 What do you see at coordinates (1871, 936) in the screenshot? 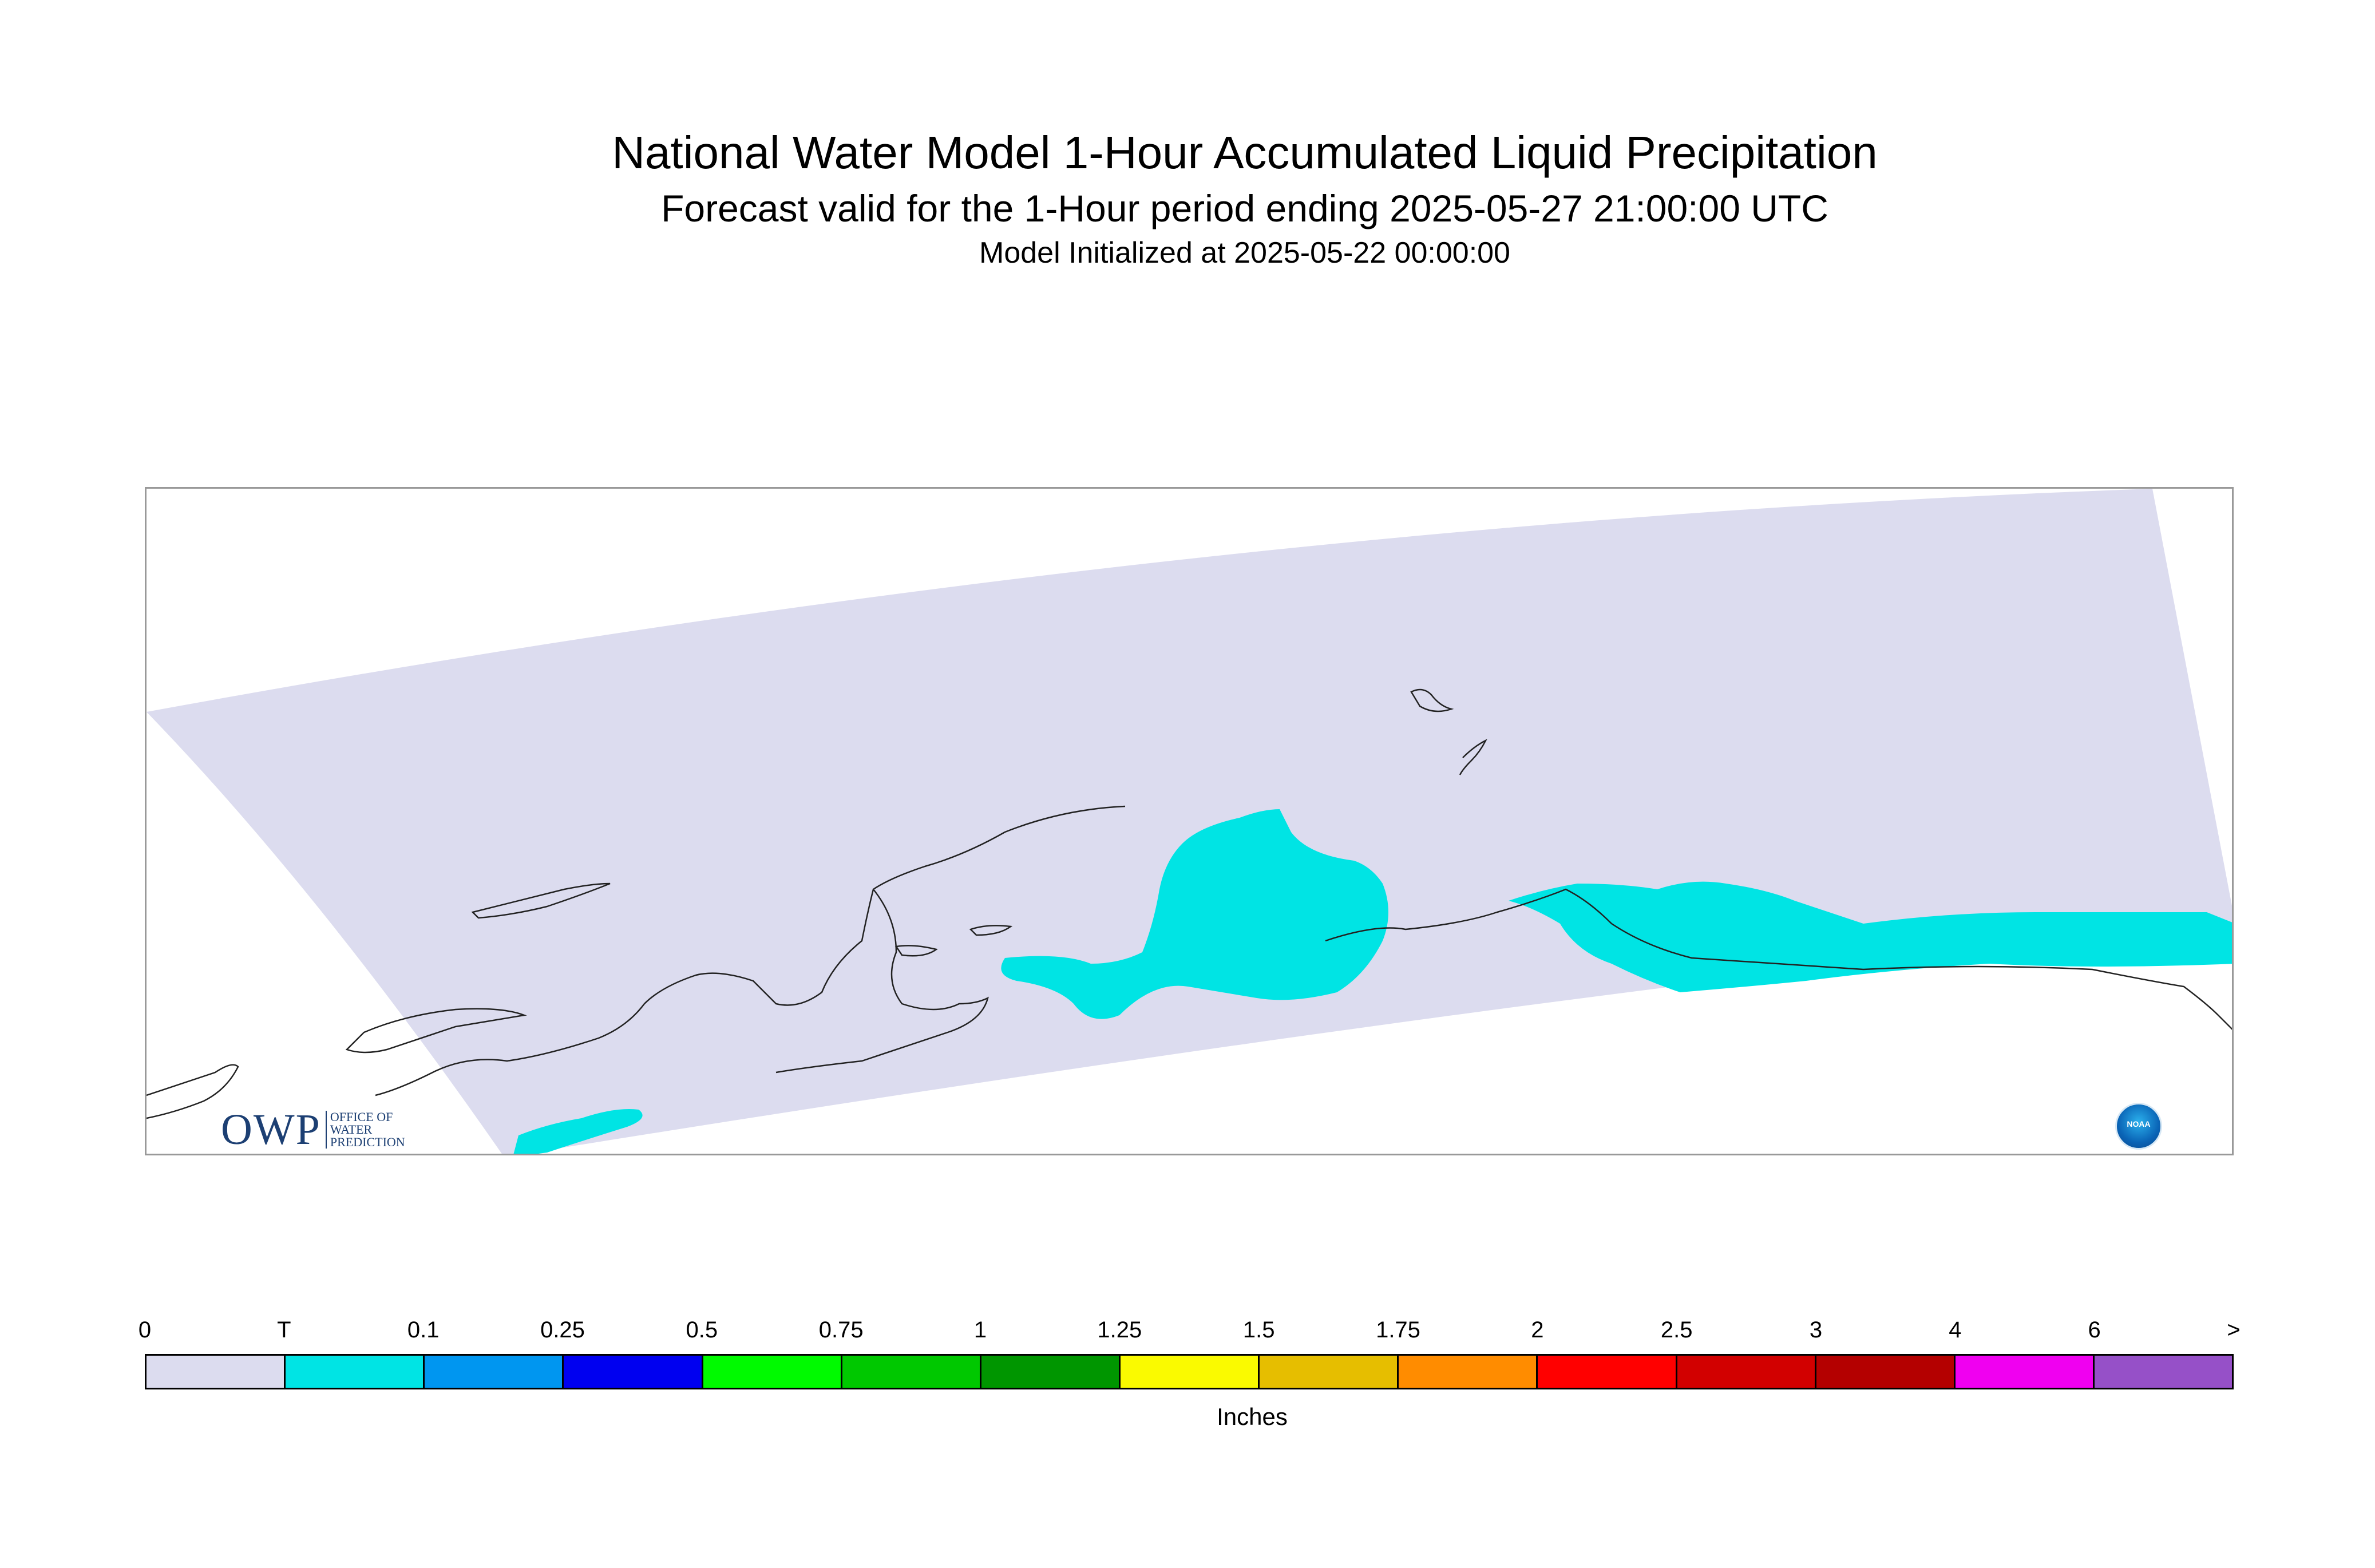
I see `precip-area-east` at bounding box center [1871, 936].